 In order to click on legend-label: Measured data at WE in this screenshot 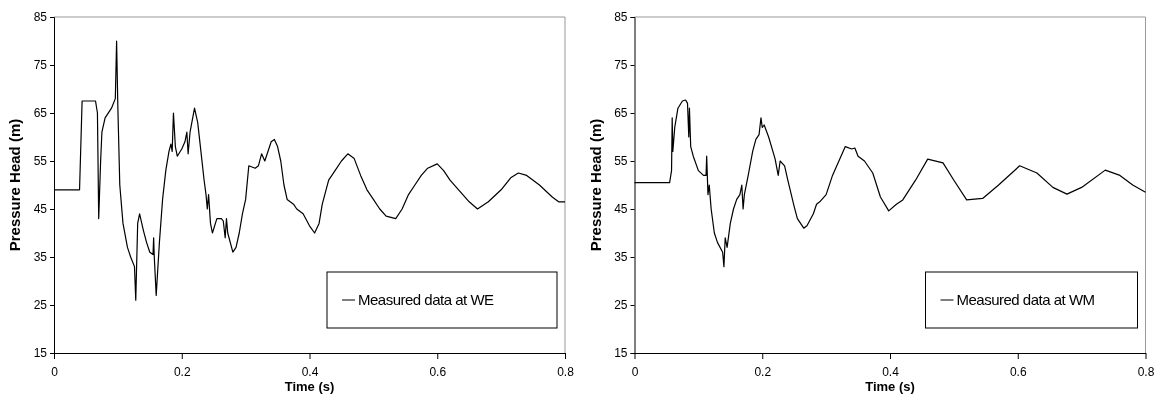, I will do `click(426, 299)`.